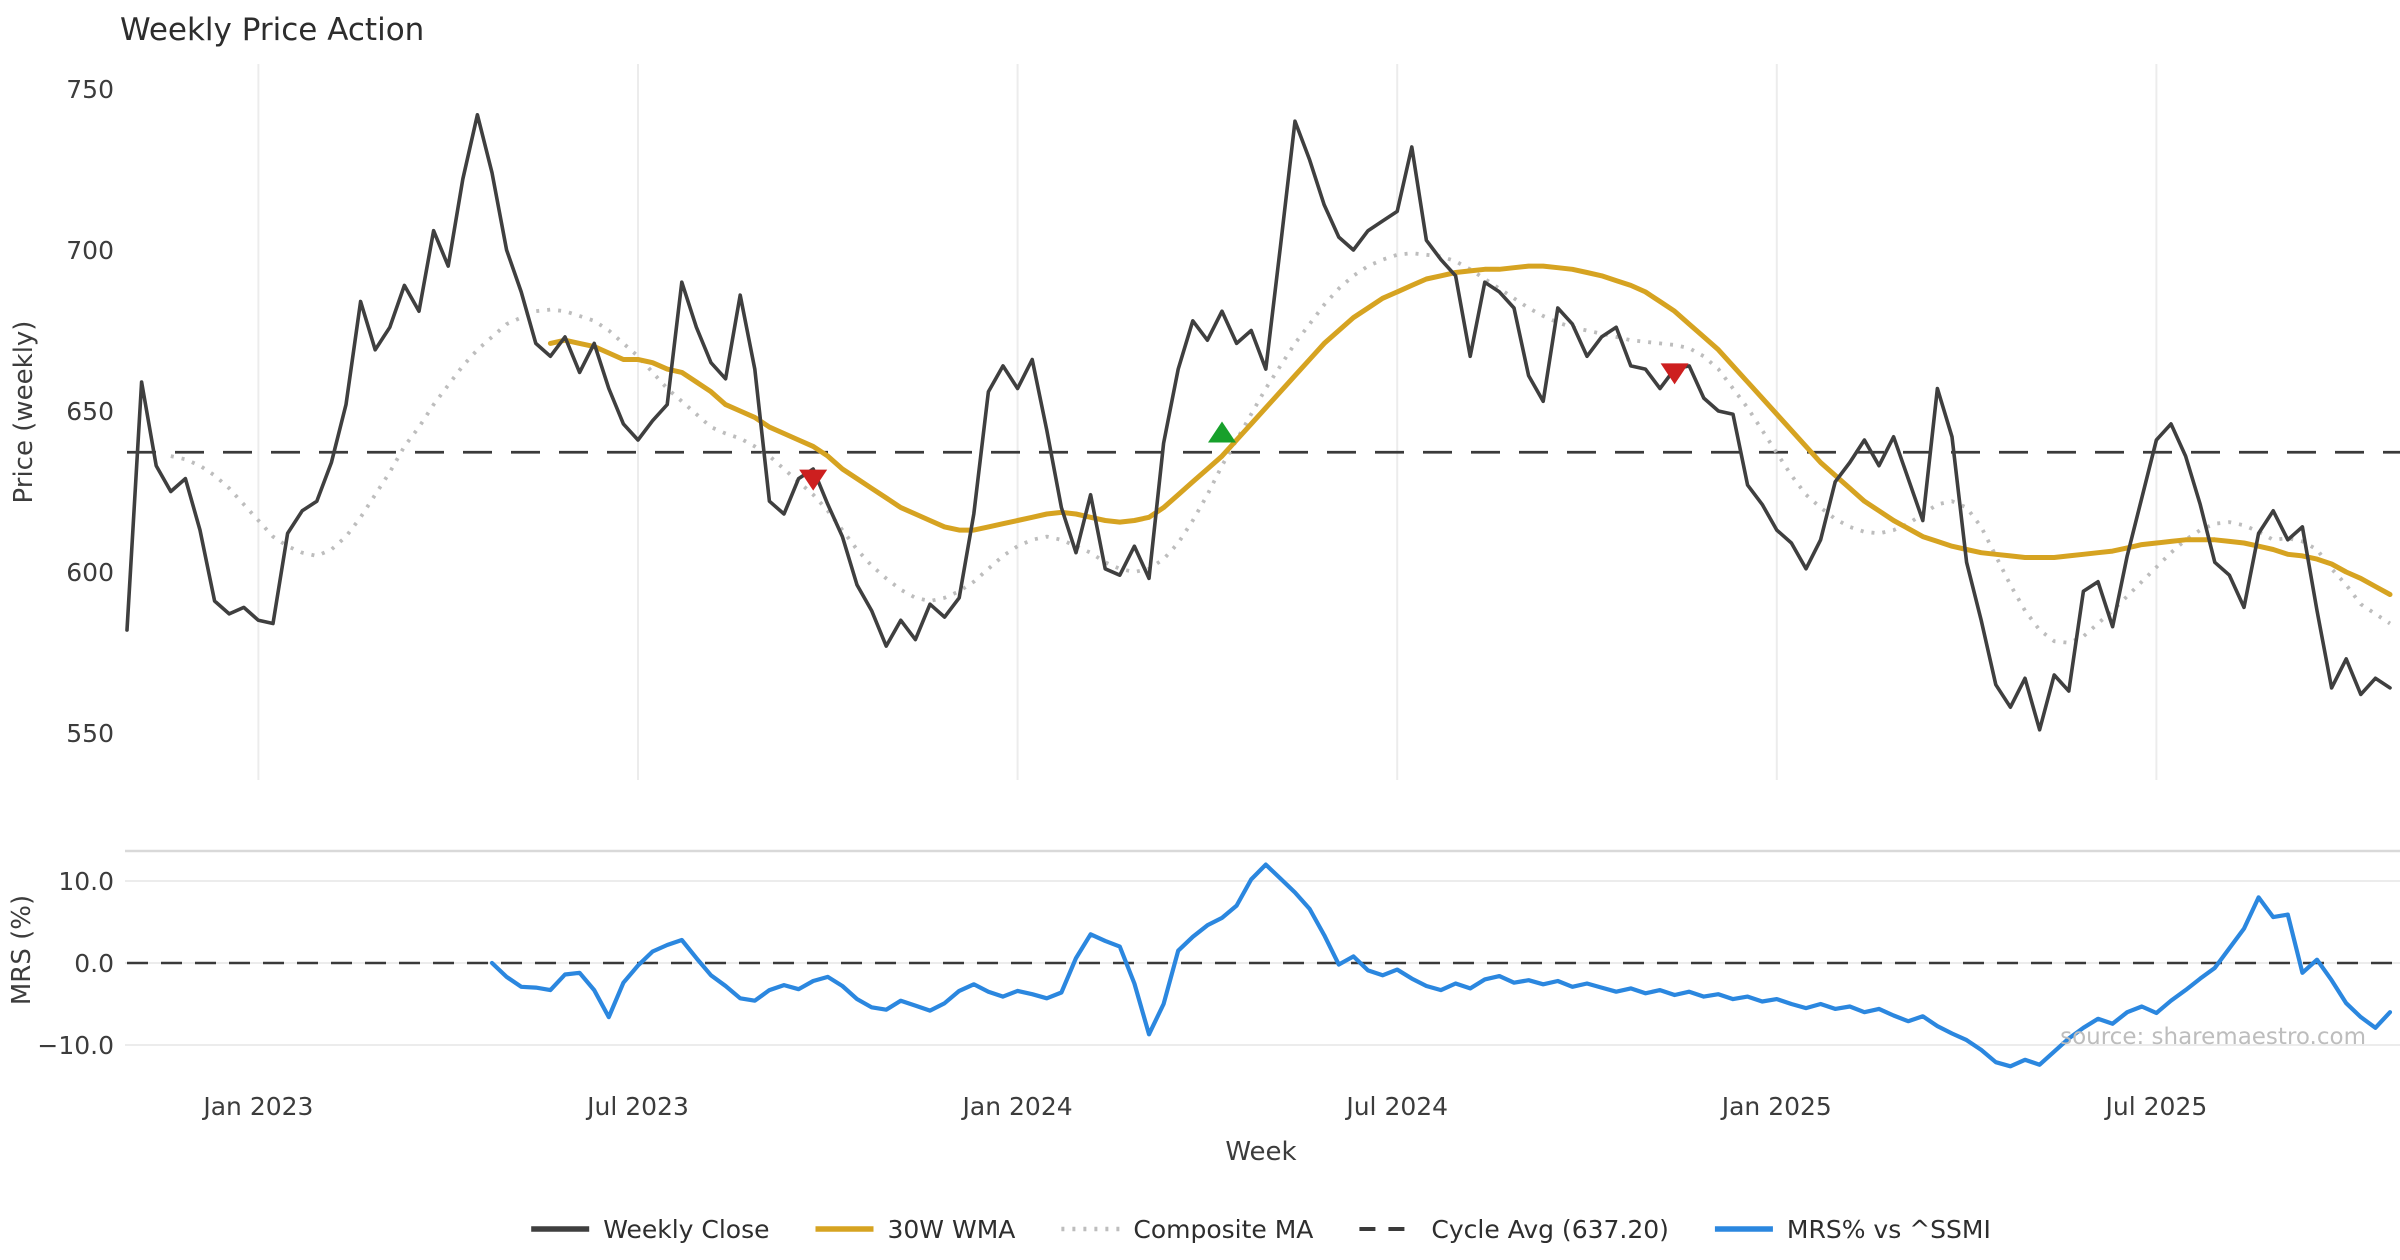 This screenshot has width=2400, height=1260. I want to click on x-tick-label: Jan 2024, so click(1017, 1106).